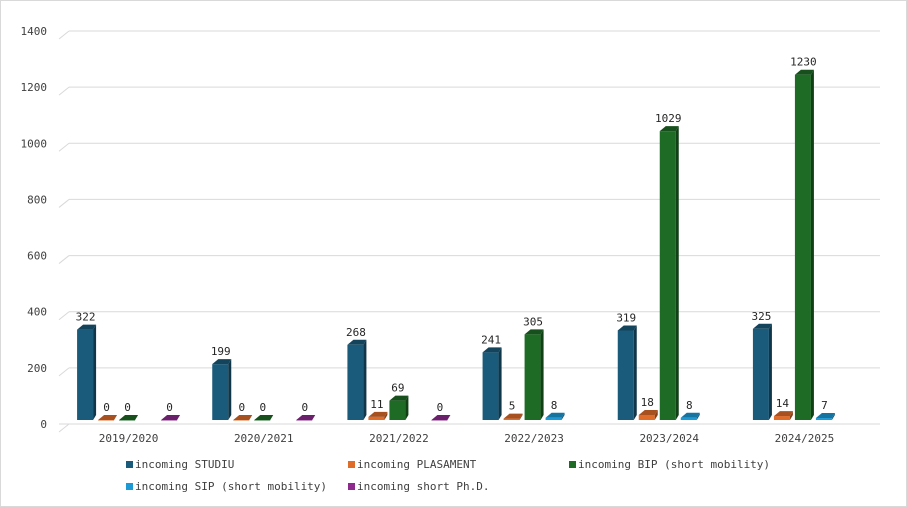 This screenshot has height=507, width=907. I want to click on data-label: 18, so click(647, 402).